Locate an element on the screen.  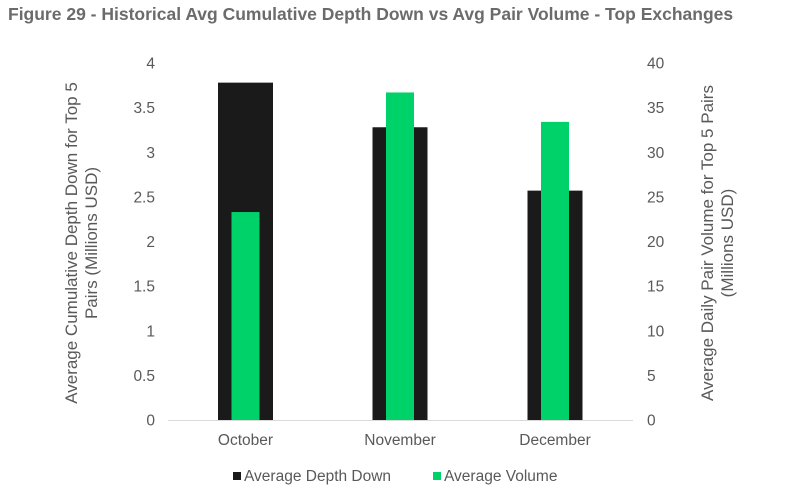
category-label: October is located at coordinates (245, 440).